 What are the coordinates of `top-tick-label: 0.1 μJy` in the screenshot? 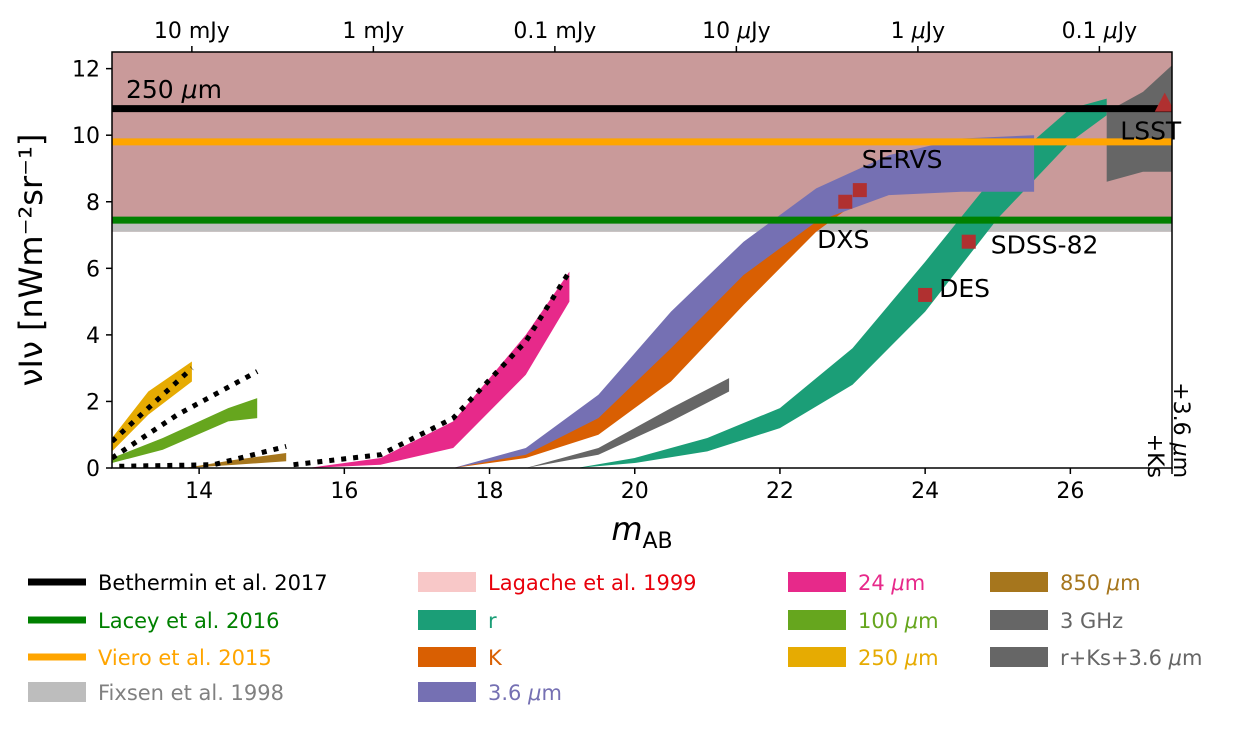 It's located at (1100, 31).